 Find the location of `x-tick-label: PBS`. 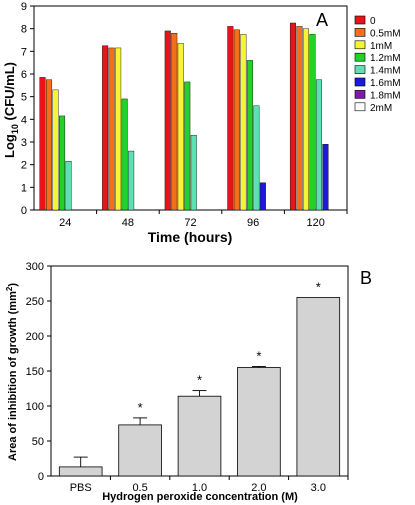

x-tick-label: PBS is located at coordinates (81, 488).